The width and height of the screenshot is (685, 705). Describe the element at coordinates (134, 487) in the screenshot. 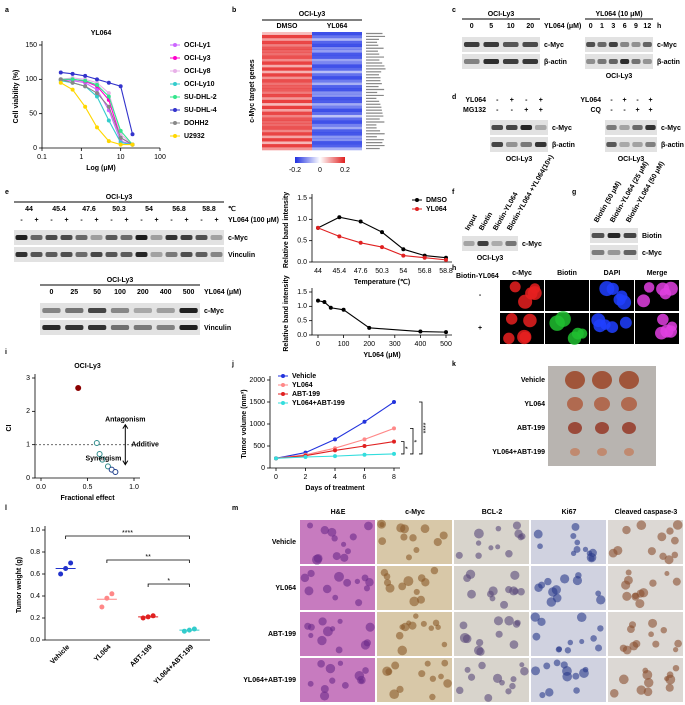

I see `x-tick-label: 1.0` at that location.